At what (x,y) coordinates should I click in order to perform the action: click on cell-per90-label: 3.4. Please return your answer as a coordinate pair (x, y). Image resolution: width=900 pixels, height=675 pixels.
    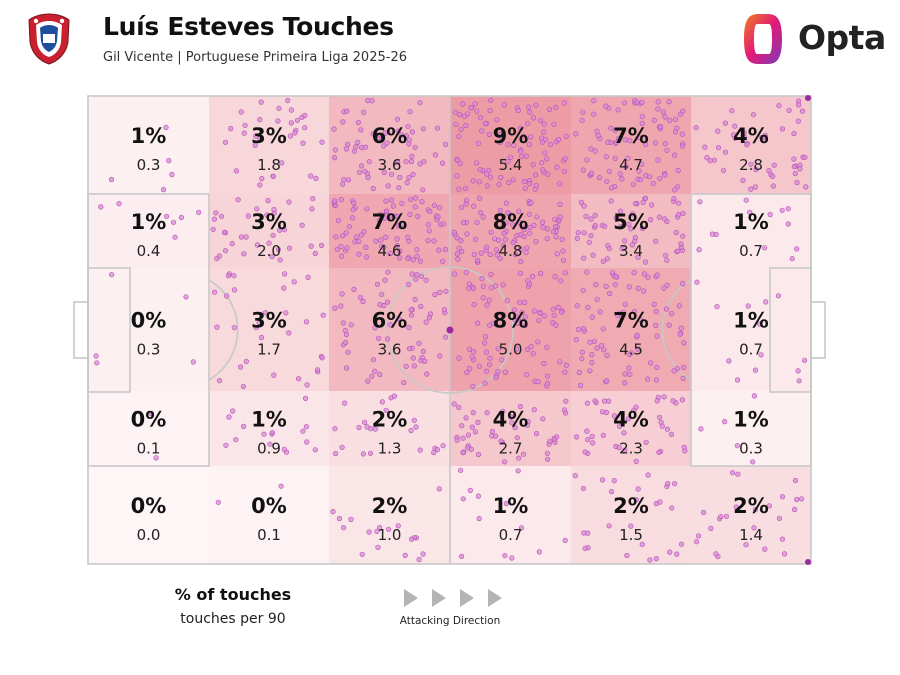
    Looking at the image, I should click on (631, 251).